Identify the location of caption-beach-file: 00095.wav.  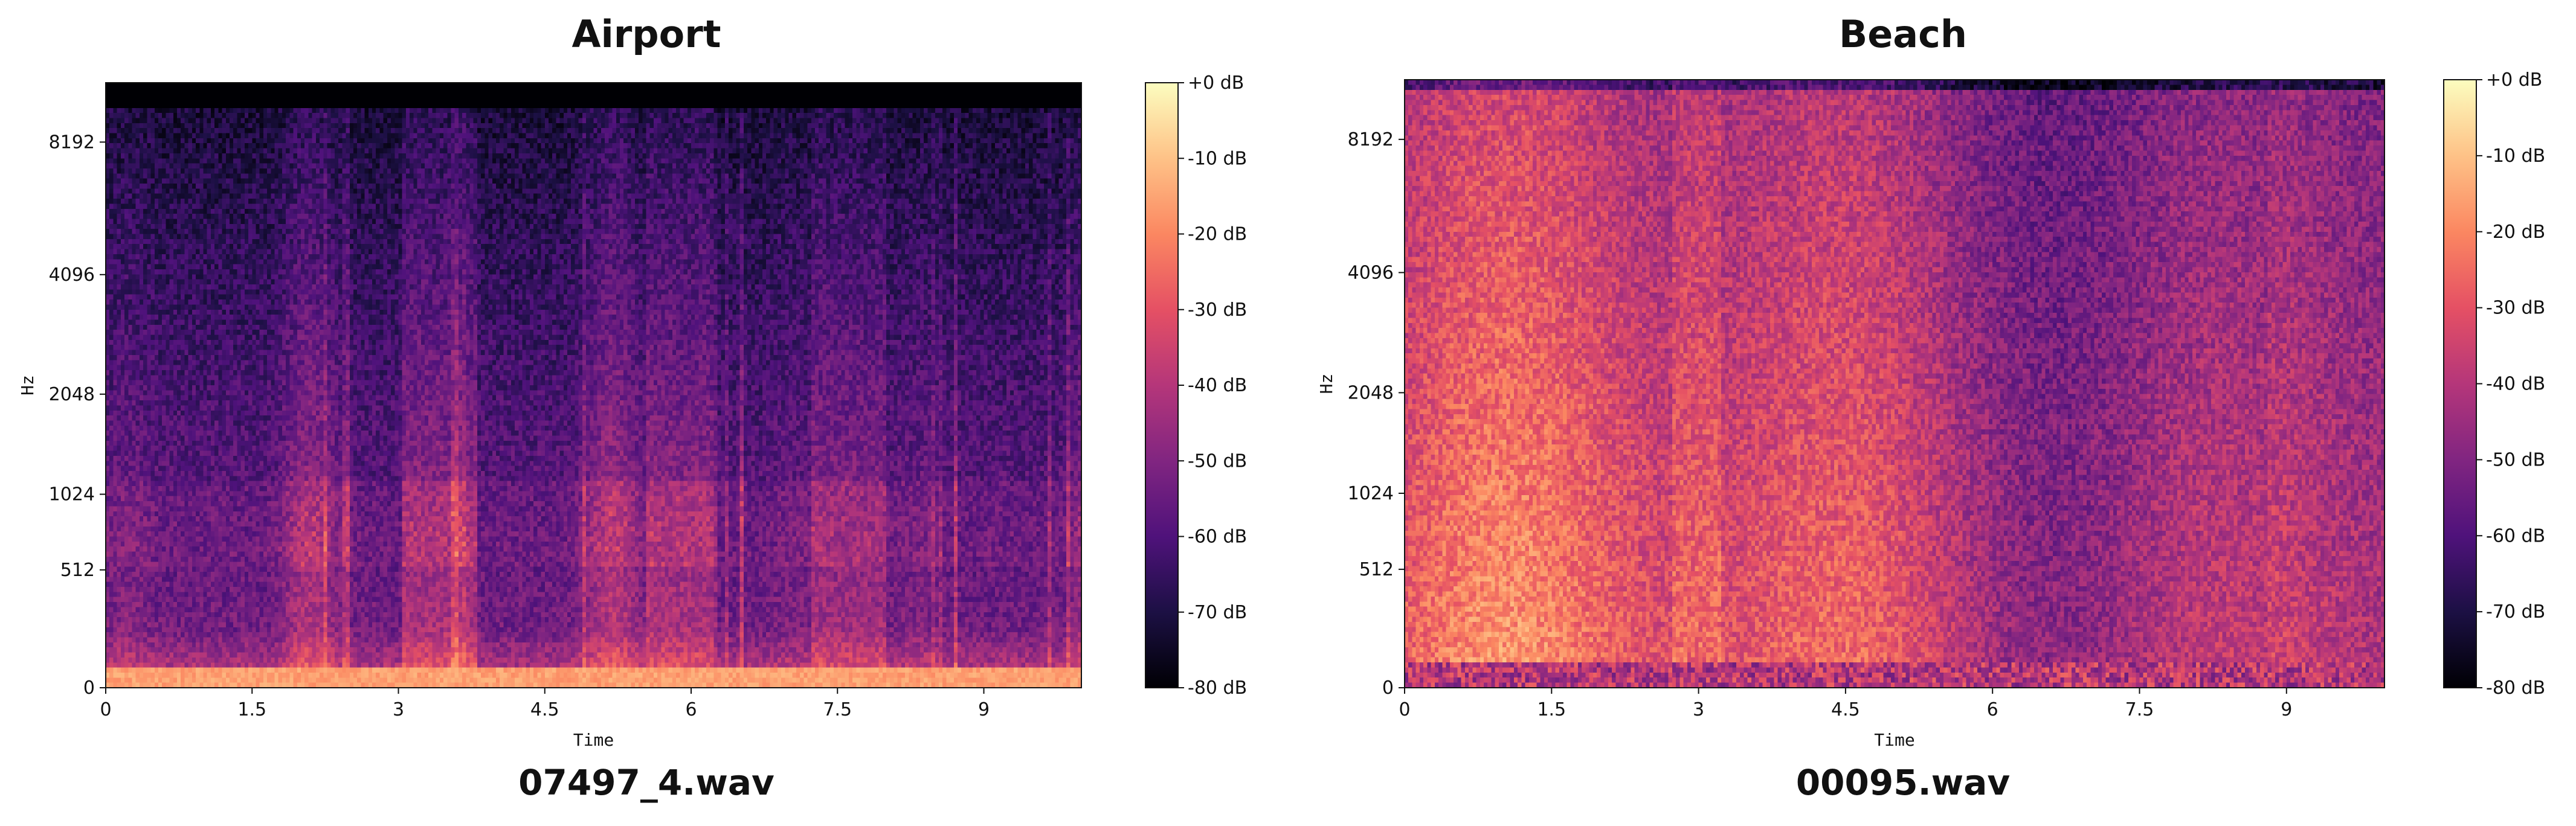
(1903, 782).